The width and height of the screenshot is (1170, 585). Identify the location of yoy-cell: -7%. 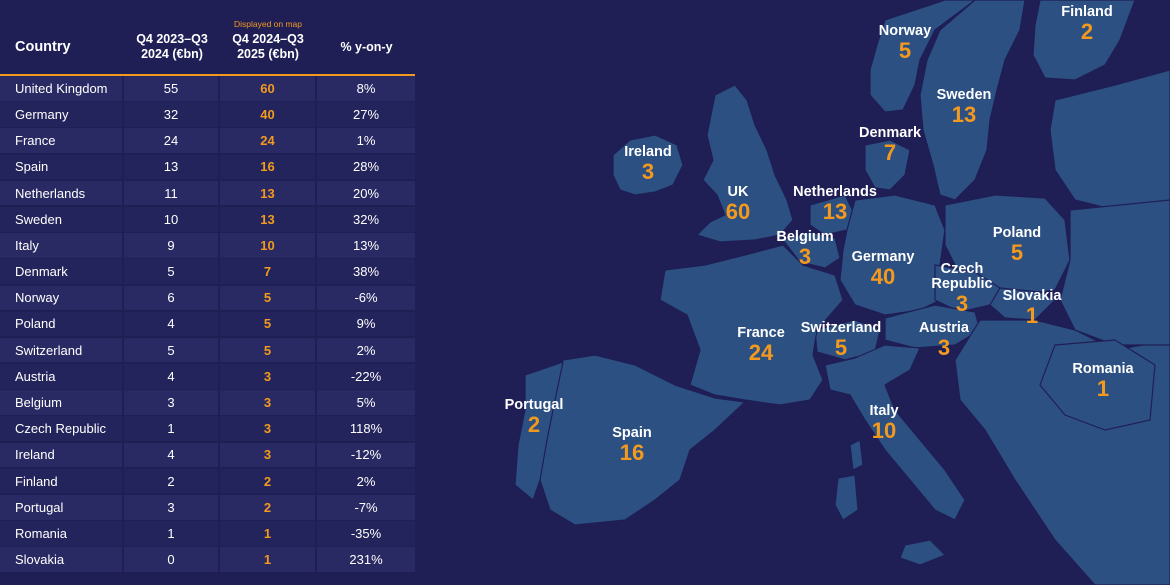
(366, 507).